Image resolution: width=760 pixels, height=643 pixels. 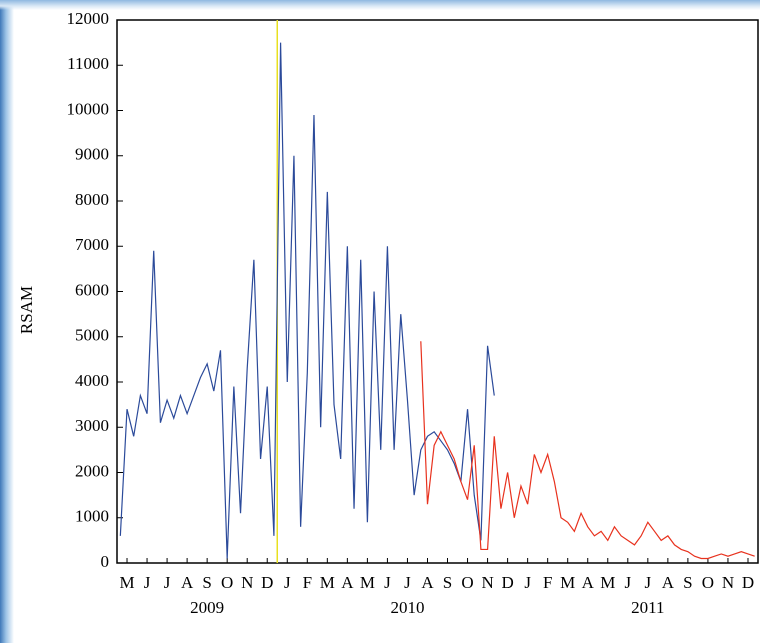 I want to click on y-tick-label: 9000, so click(x=92, y=154).